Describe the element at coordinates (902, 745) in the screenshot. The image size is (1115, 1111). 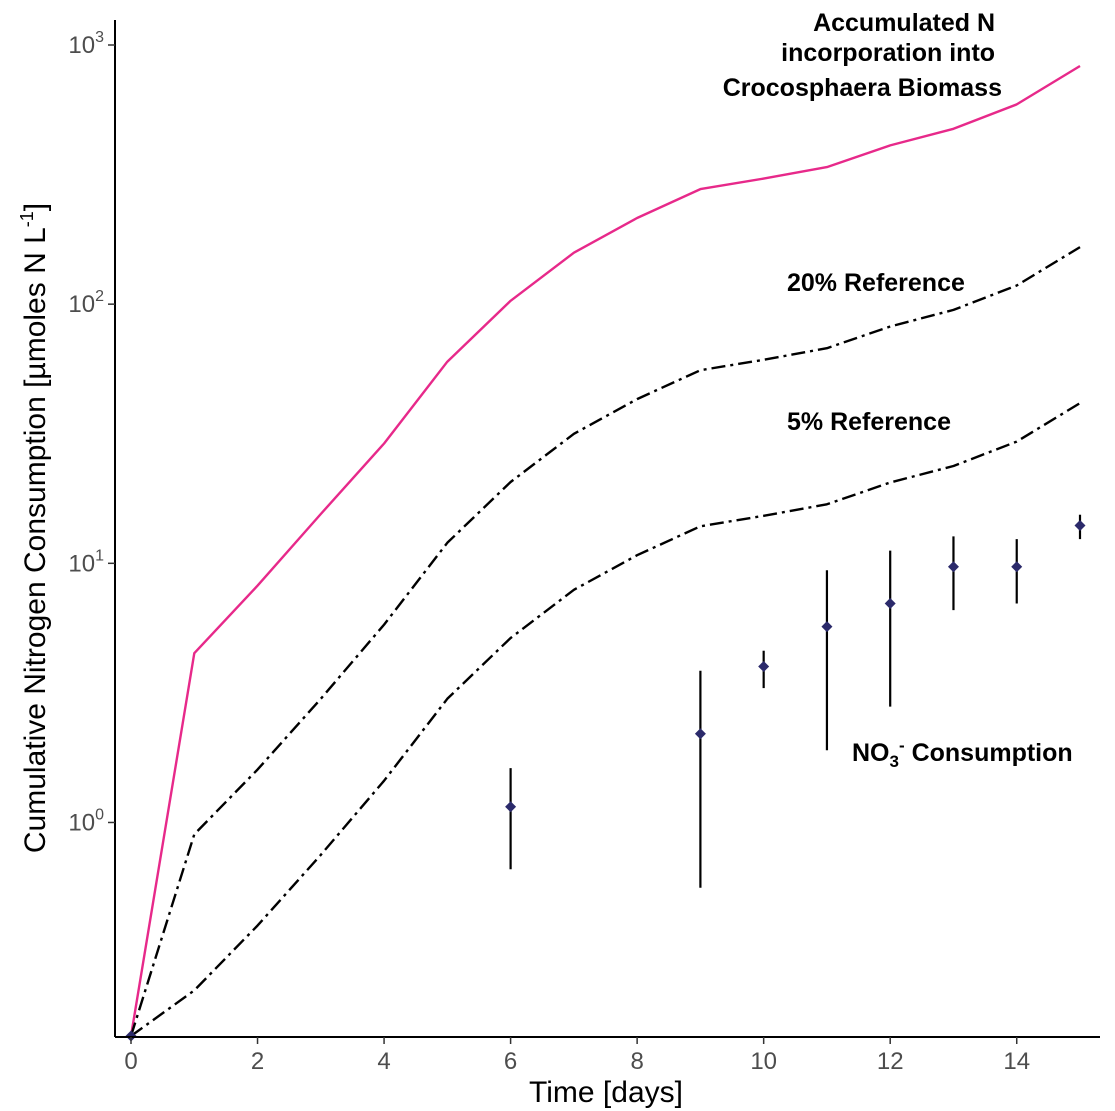
I see `no3-superscript: -` at that location.